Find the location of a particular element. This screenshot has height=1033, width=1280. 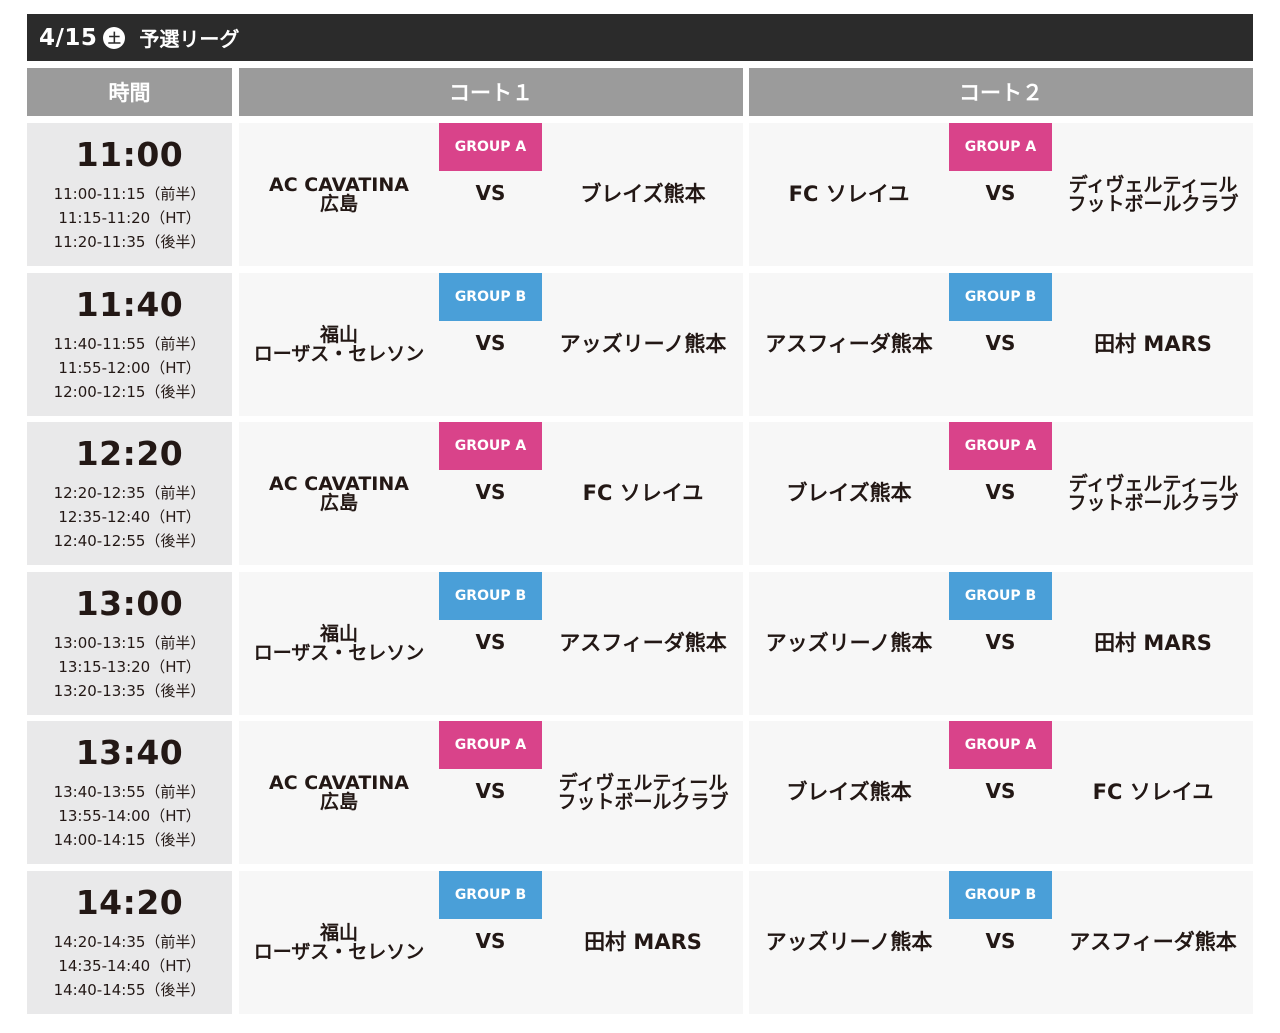

second-half-slot: 13:20-13:35（後半） is located at coordinates (129, 691).